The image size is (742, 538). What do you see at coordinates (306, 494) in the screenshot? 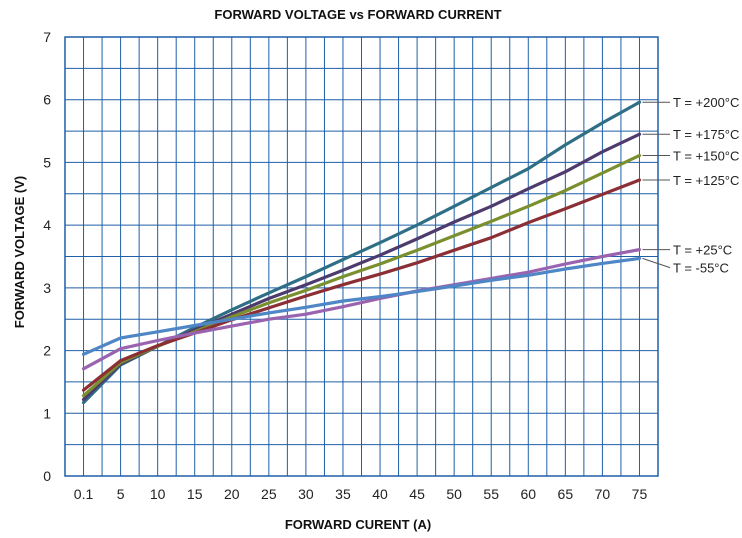
I see `x-tick-label: 30` at bounding box center [306, 494].